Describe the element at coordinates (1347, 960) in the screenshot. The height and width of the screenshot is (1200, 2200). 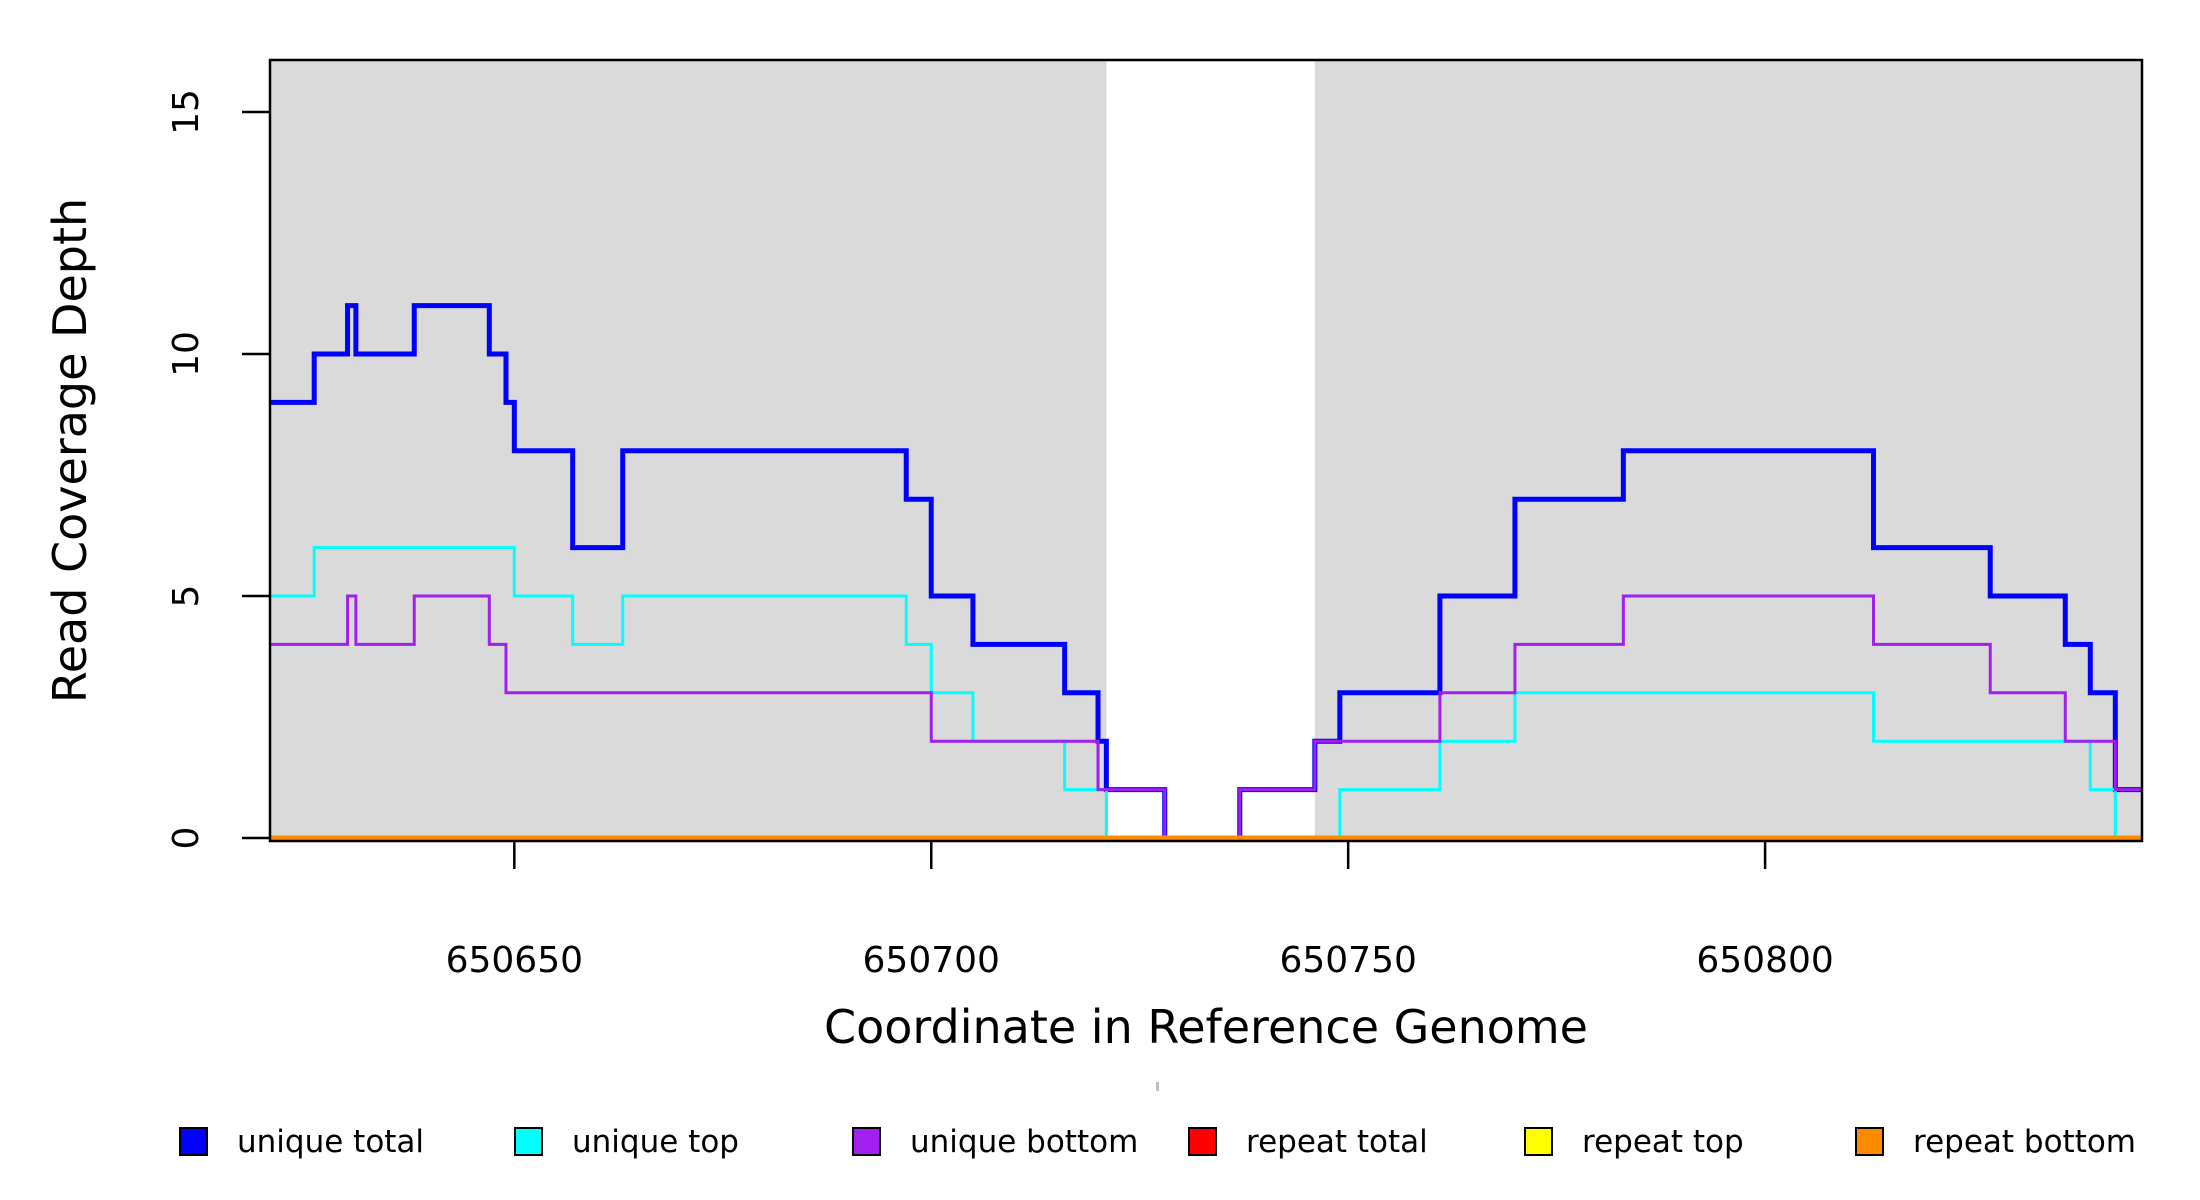
I see `x-axis-tick-label: 650750` at that location.